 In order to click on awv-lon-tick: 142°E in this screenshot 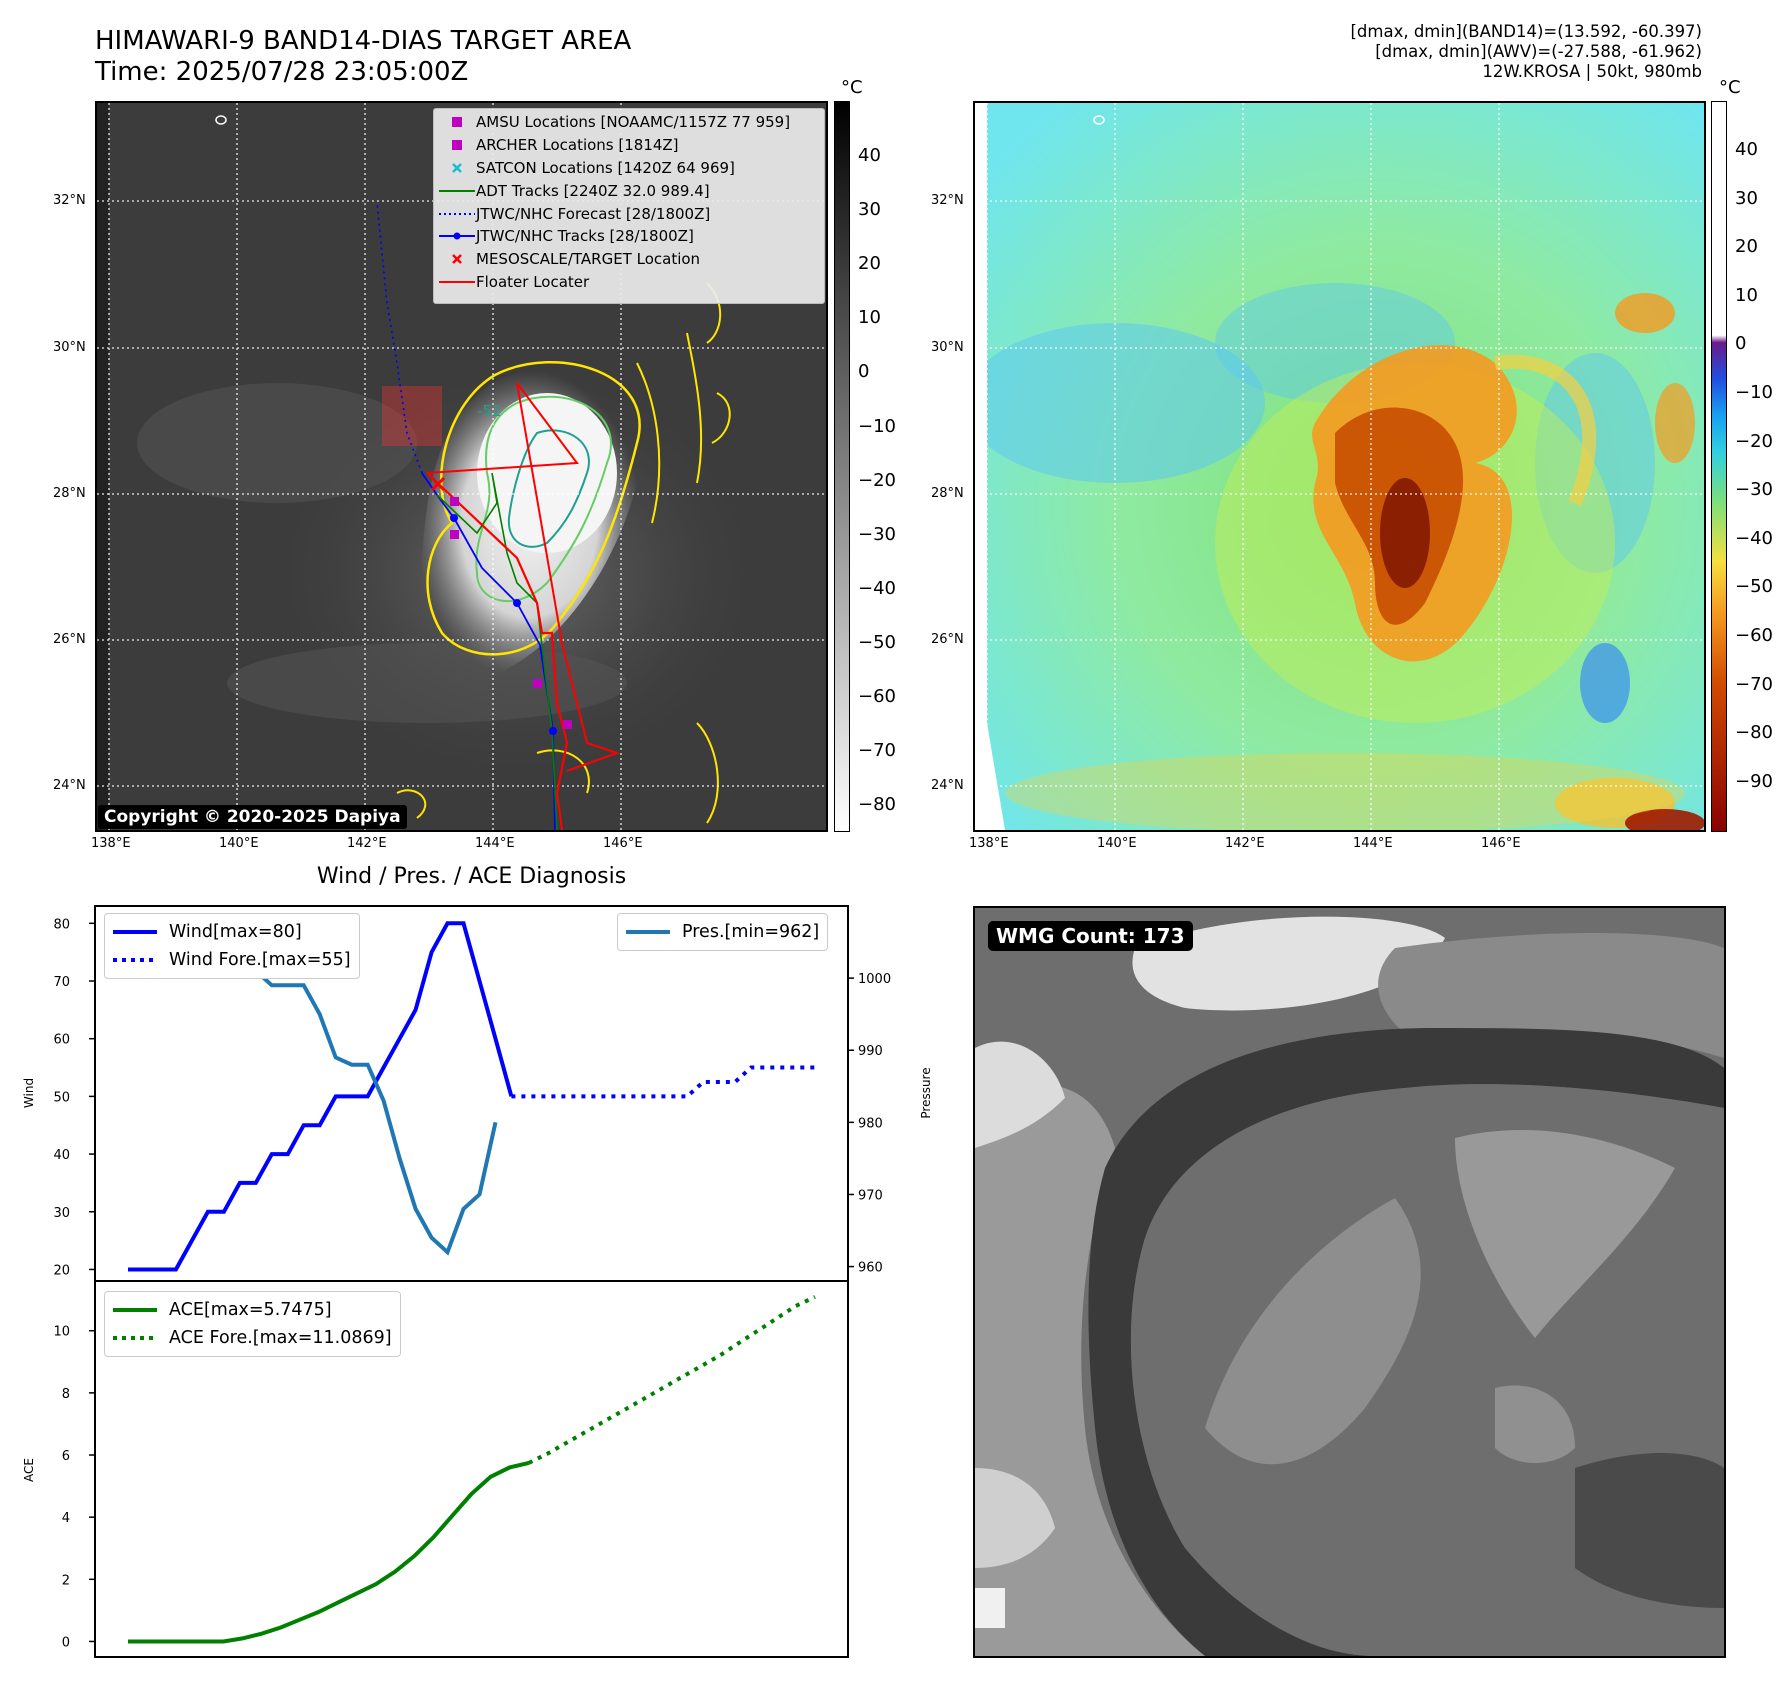, I will do `click(1245, 843)`.